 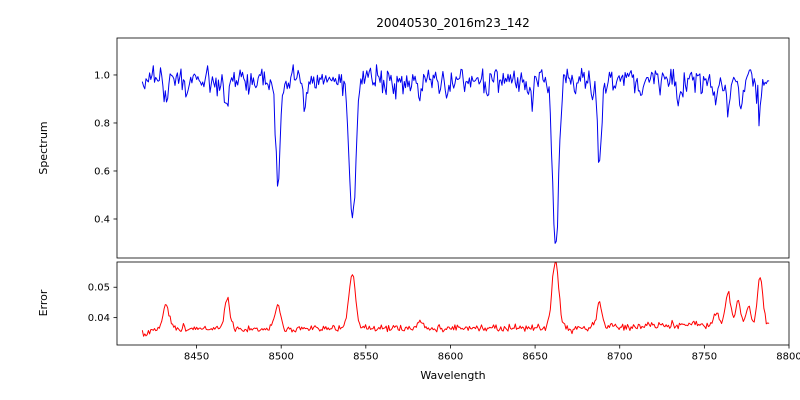 I want to click on y-tick-label: 0.8, so click(x=102, y=123).